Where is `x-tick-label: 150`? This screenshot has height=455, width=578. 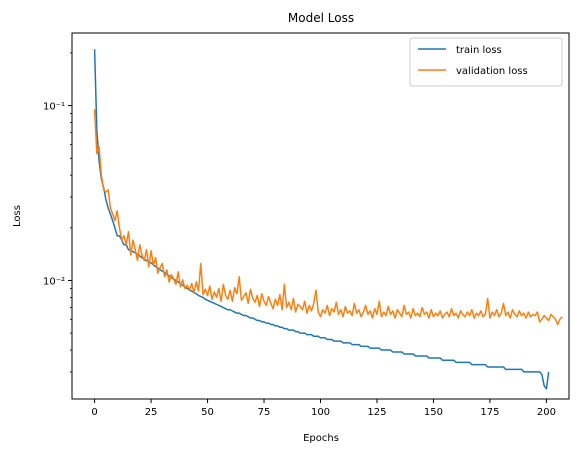
x-tick-label: 150 is located at coordinates (433, 412).